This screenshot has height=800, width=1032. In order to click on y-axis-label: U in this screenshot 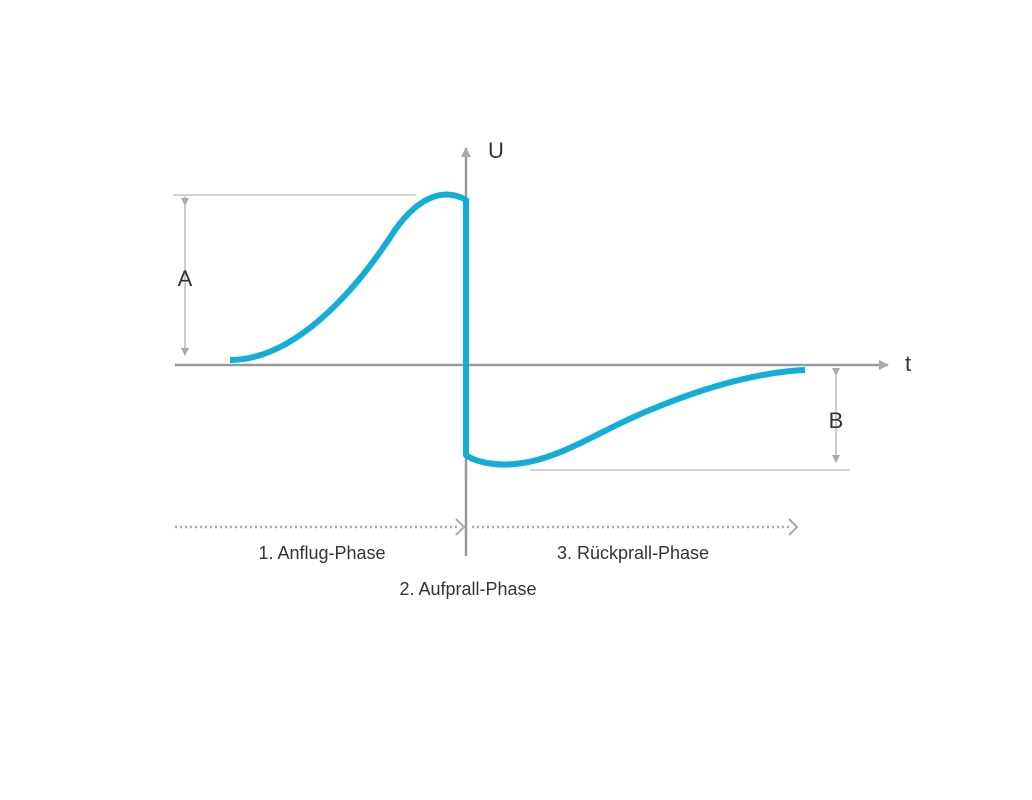, I will do `click(496, 150)`.